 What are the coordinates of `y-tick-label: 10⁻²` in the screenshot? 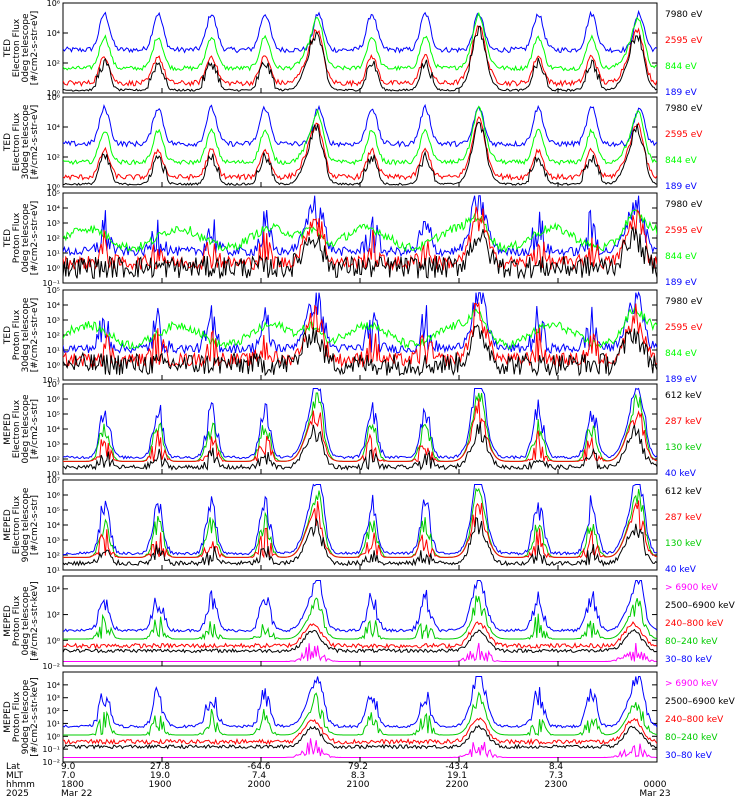 It's located at (51, 666).